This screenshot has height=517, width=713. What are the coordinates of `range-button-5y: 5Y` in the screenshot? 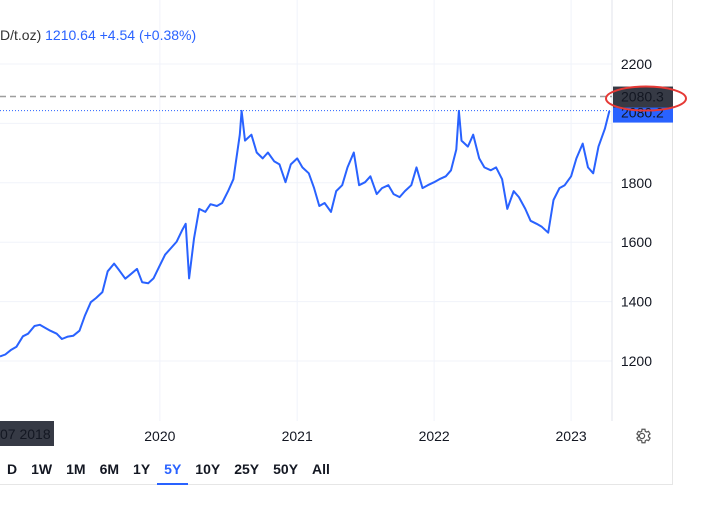 It's located at (173, 470).